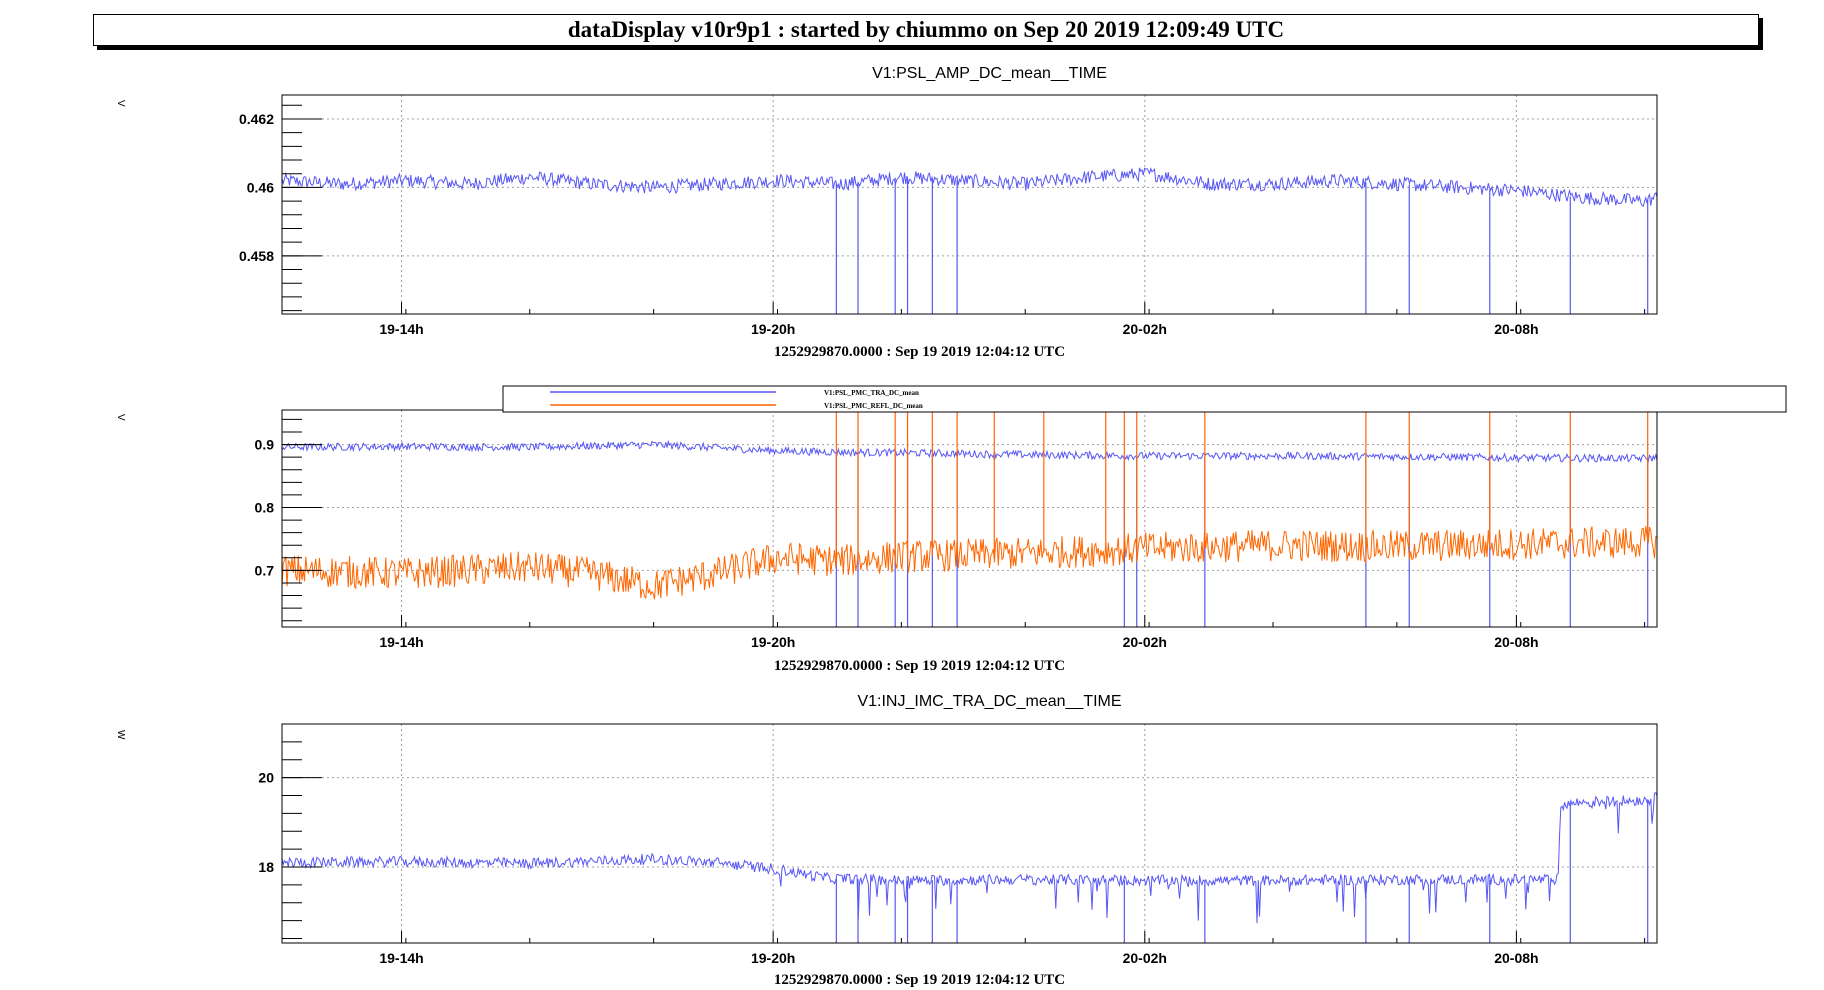 The image size is (1824, 990). What do you see at coordinates (773, 958) in the screenshot?
I see `chart3-xtick-label: 19-20h` at bounding box center [773, 958].